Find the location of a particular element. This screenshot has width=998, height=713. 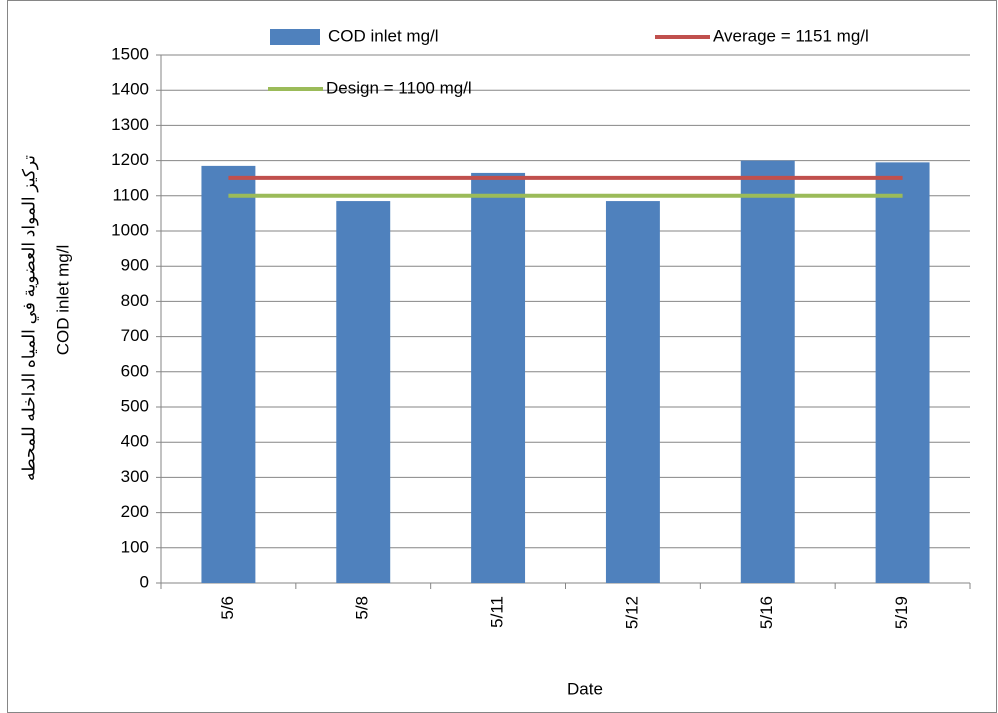

y-tick-label: 700 is located at coordinates (135, 335).